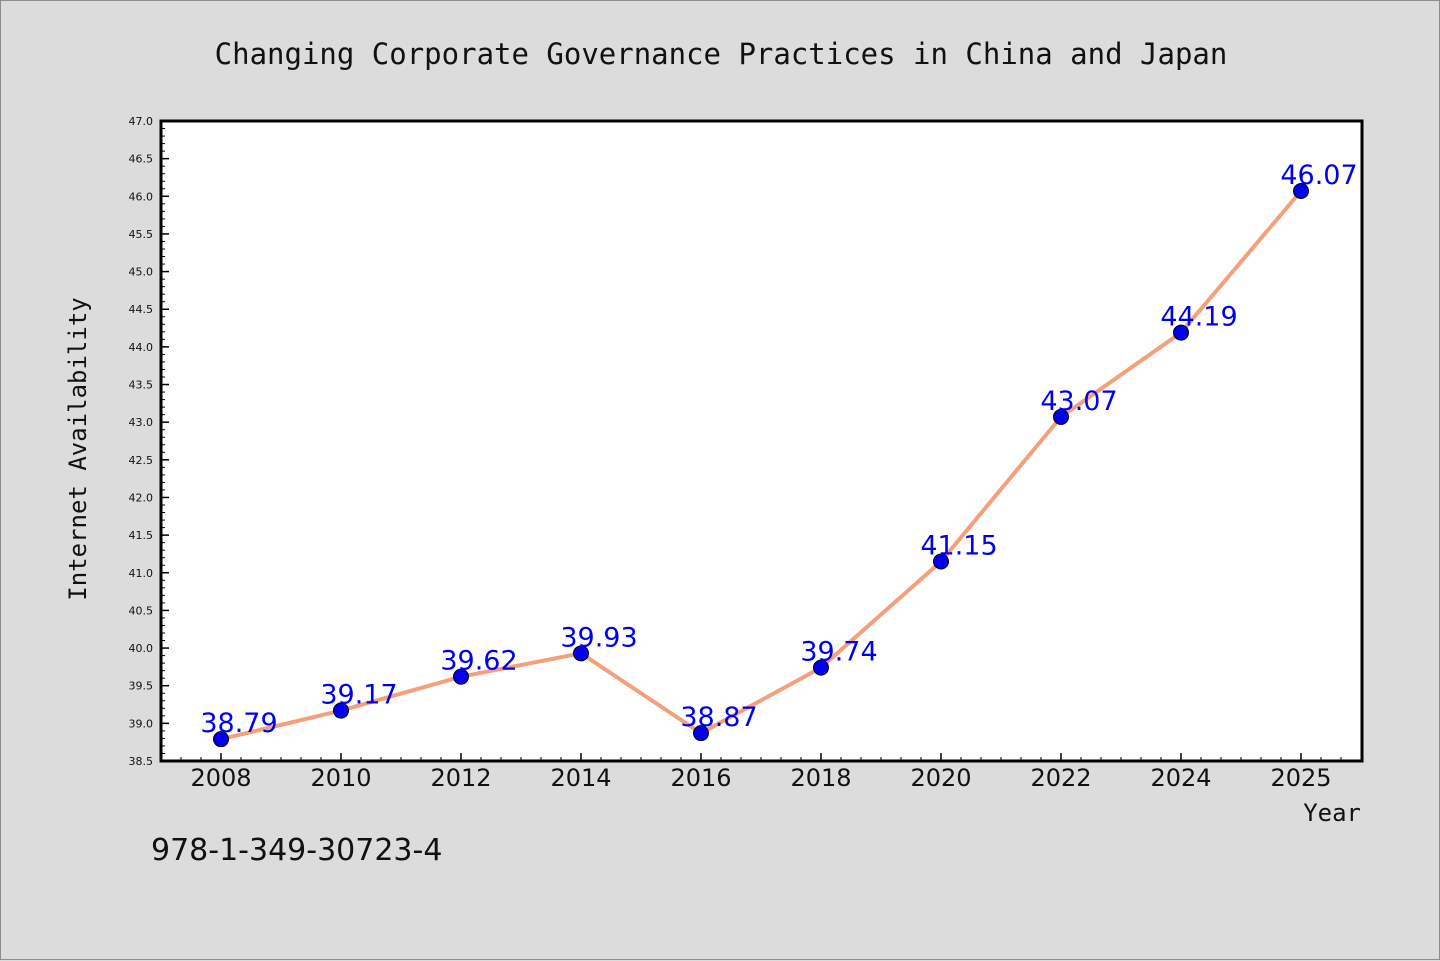 The height and width of the screenshot is (961, 1440). Describe the element at coordinates (478, 661) in the screenshot. I see `data-label: 39.62` at that location.